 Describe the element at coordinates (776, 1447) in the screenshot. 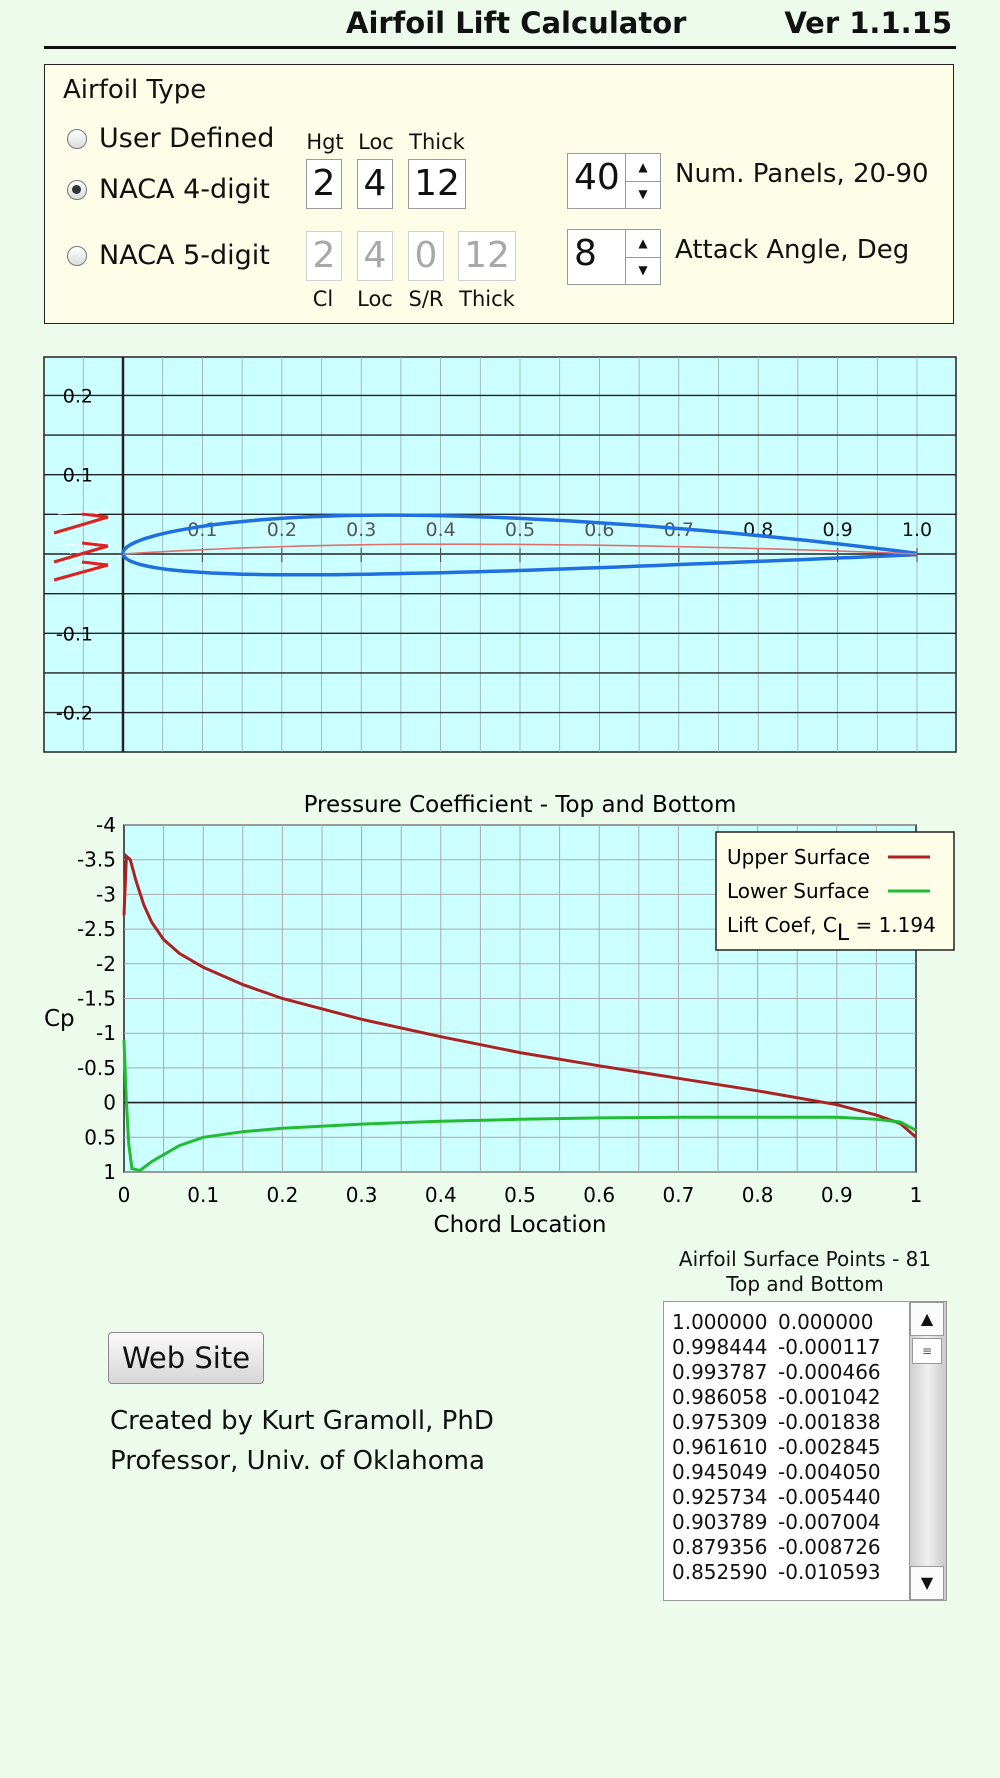

I see `list-item: 0.961610 -0.002845` at that location.